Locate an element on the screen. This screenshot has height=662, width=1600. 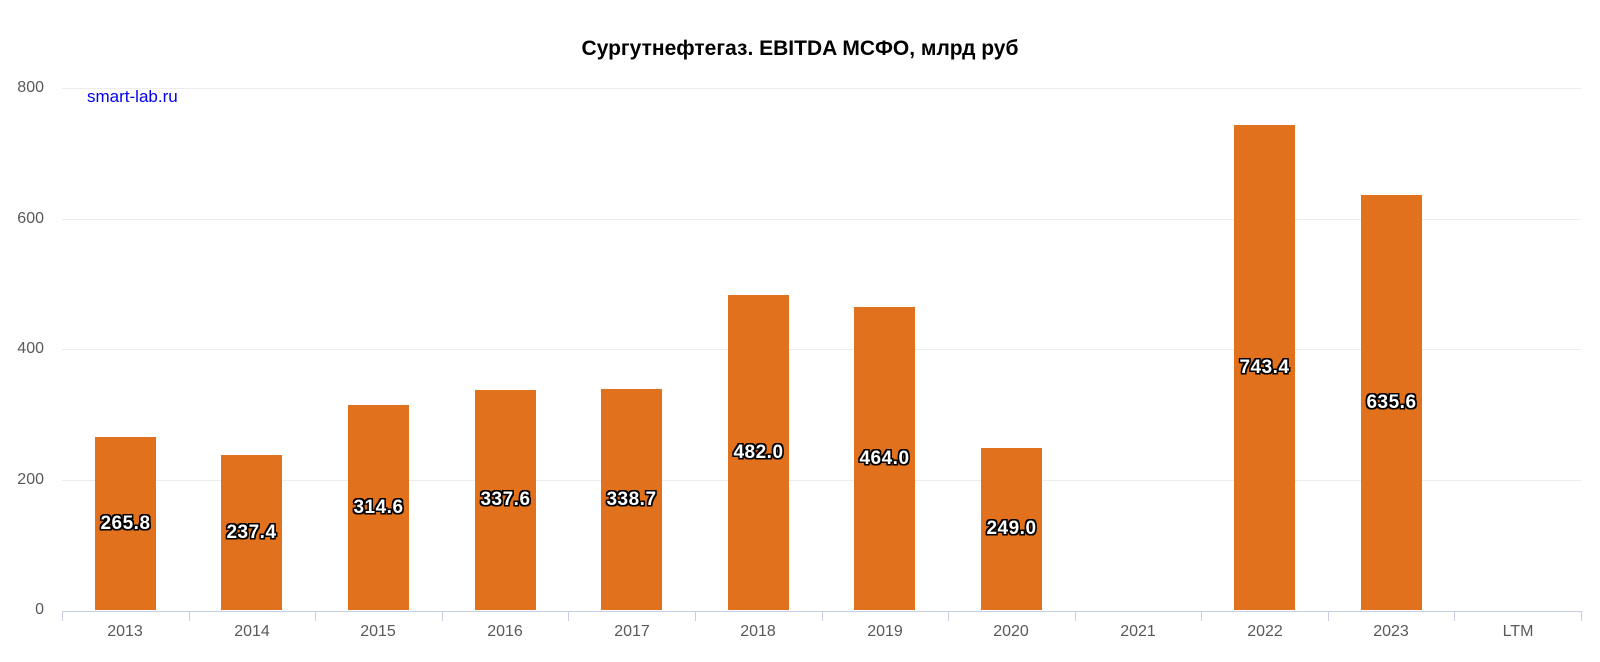
x-axis-label-2016: 2016 is located at coordinates (505, 631).